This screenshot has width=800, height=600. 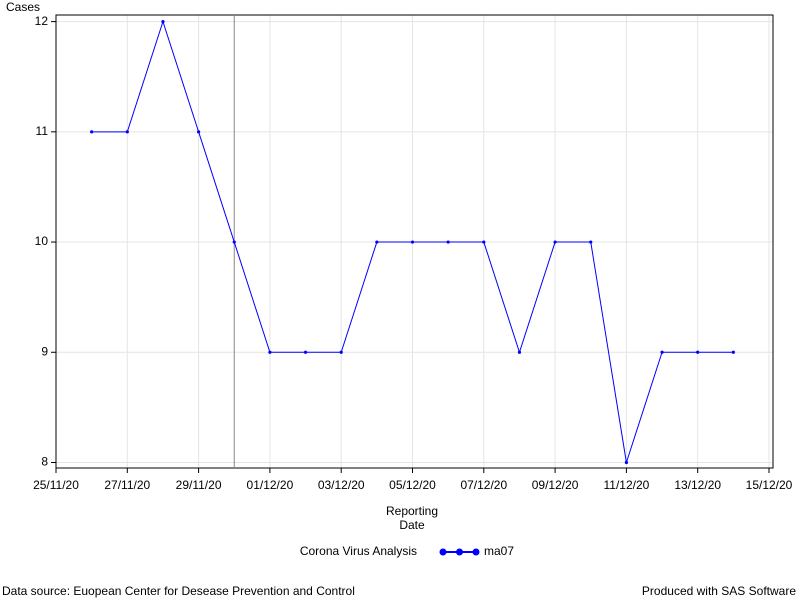 What do you see at coordinates (358, 551) in the screenshot?
I see `legend-title: Corona Virus Analysis` at bounding box center [358, 551].